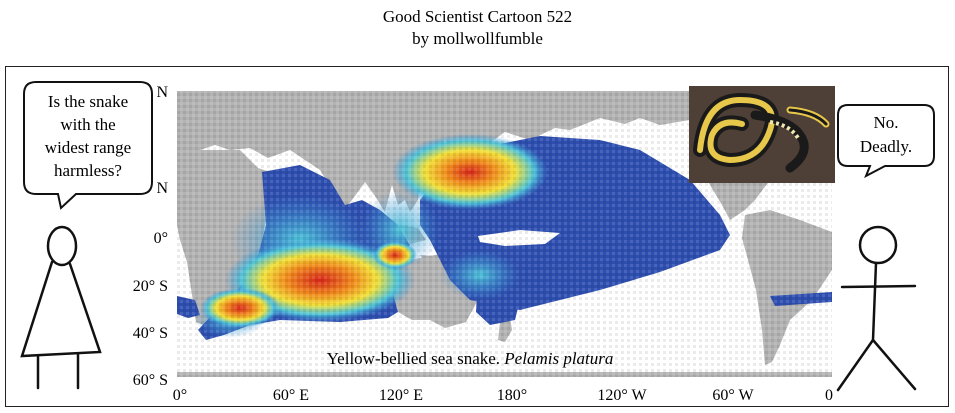 The image size is (955, 413). Describe the element at coordinates (161, 238) in the screenshot. I see `lat-label-0: 0°` at that location.